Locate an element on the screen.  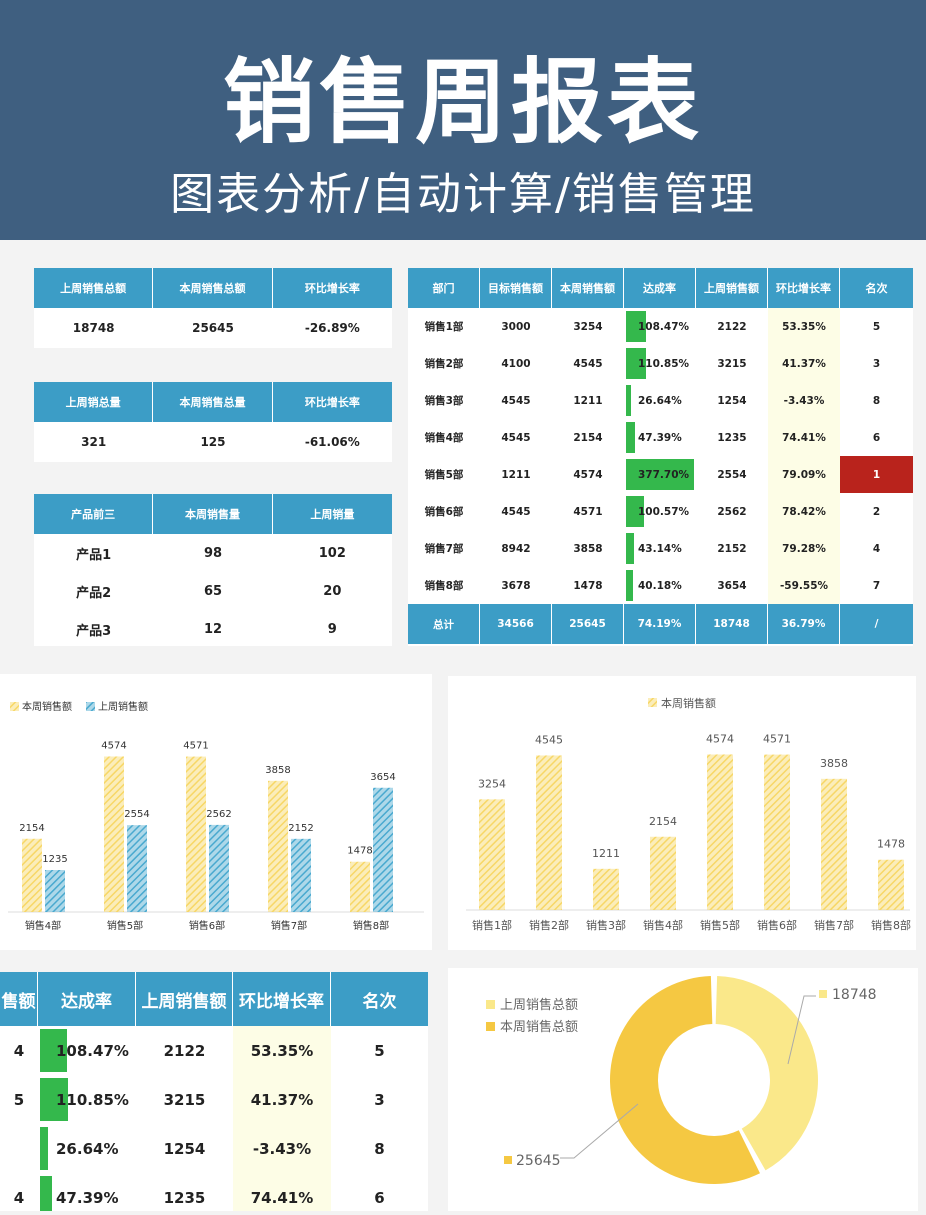
data-label: 3858 is located at coordinates (834, 763).